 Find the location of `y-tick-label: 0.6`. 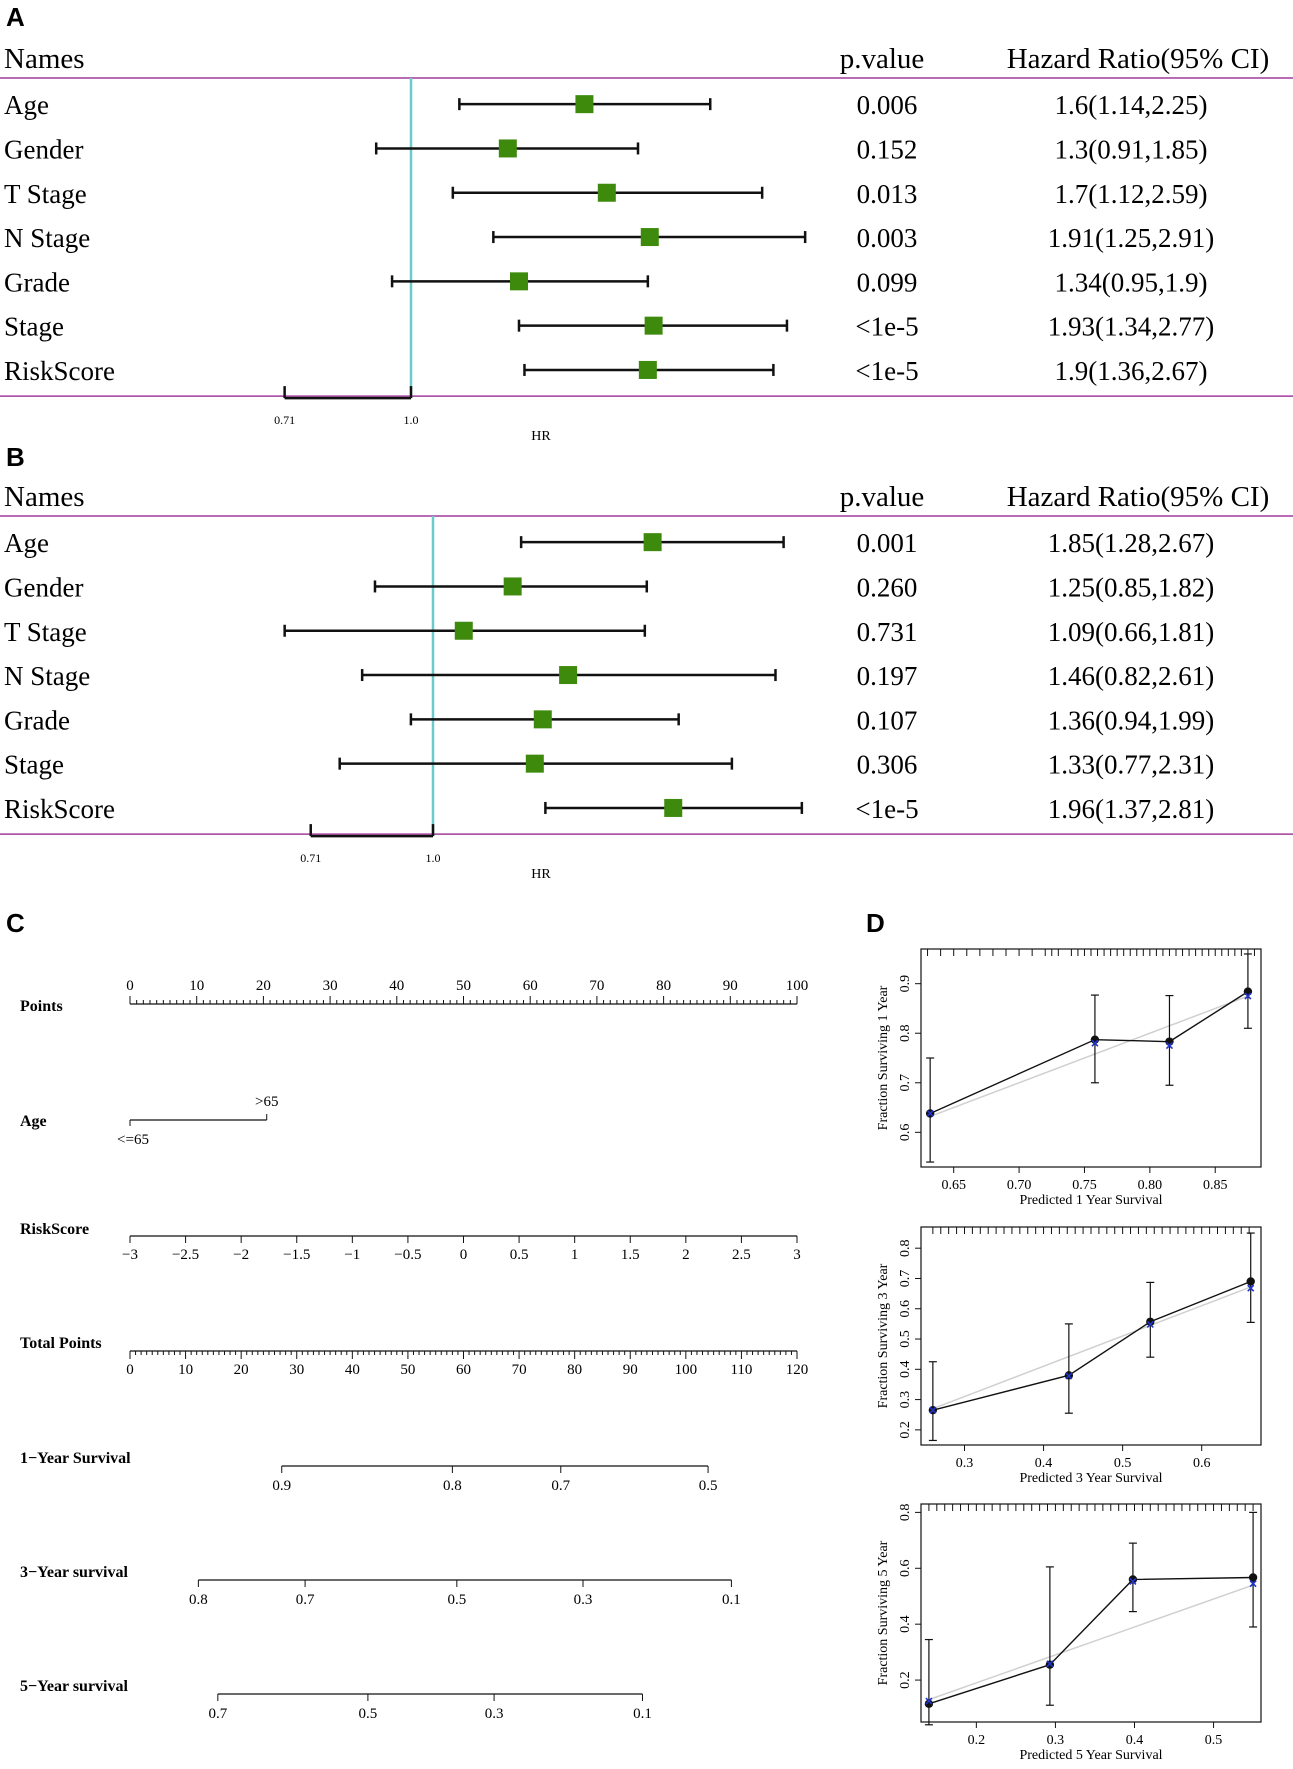

y-tick-label: 0.6 is located at coordinates (905, 1133).